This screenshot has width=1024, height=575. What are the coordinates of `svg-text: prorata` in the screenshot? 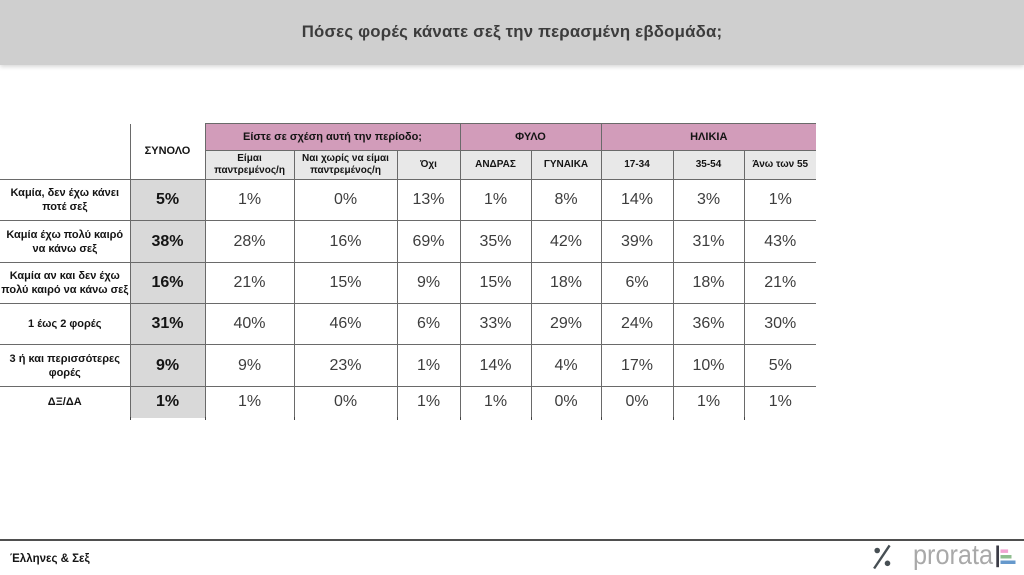 It's located at (953, 555).